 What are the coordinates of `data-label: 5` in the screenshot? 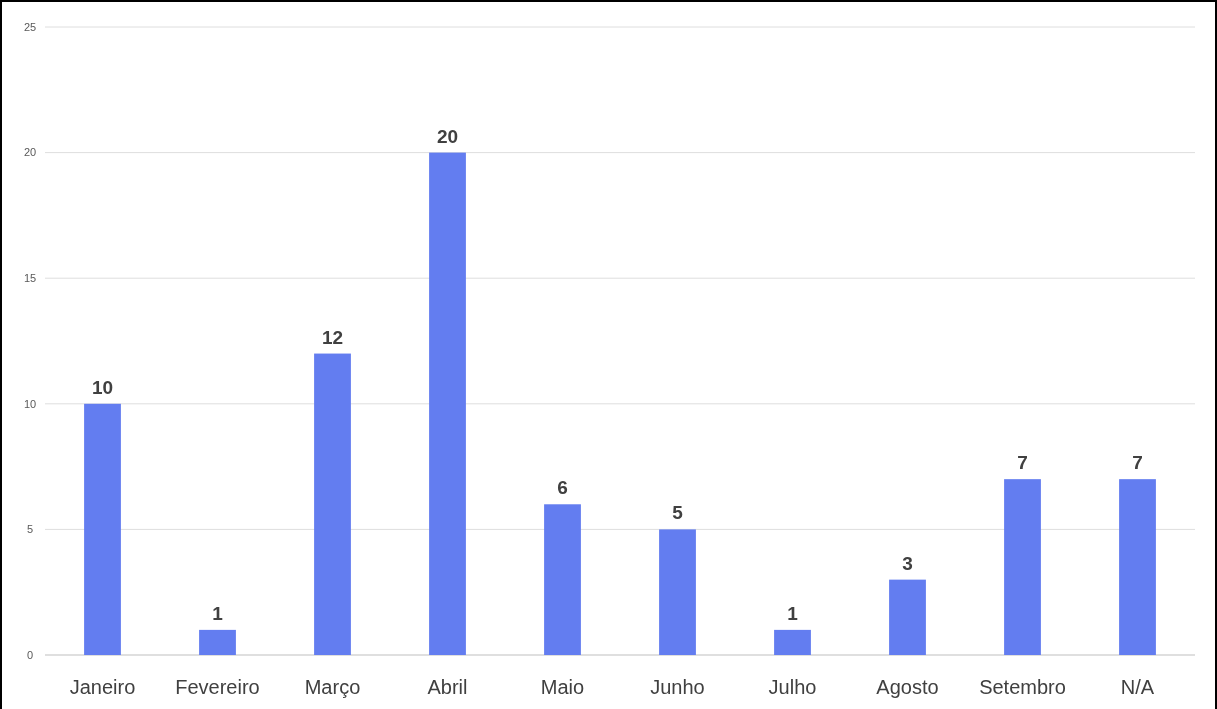 It's located at (678, 513).